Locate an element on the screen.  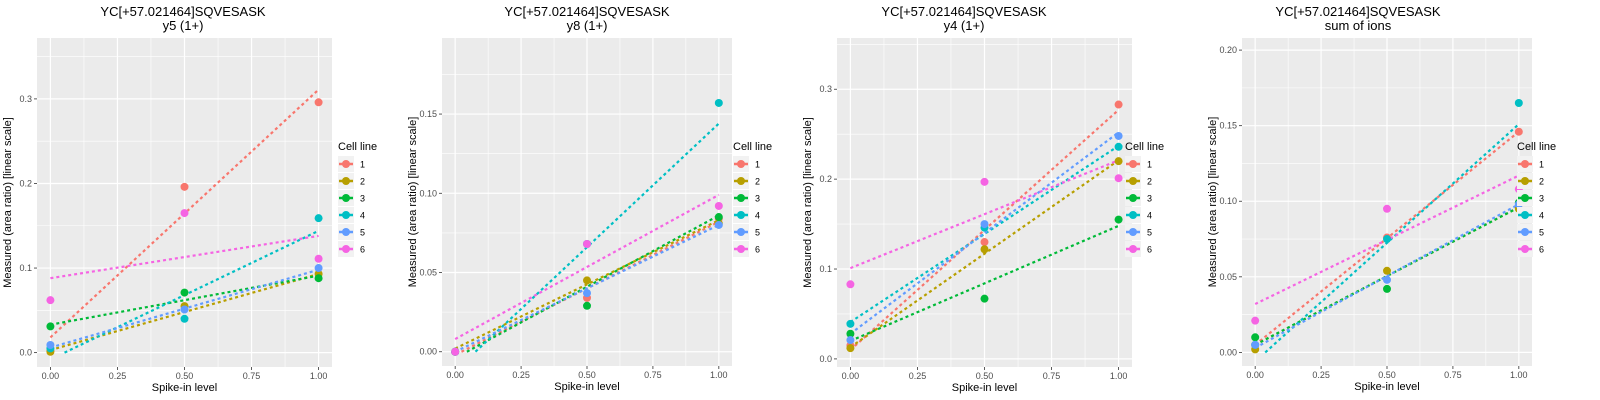
panel-subtitle: sum of ions is located at coordinates (1358, 25).